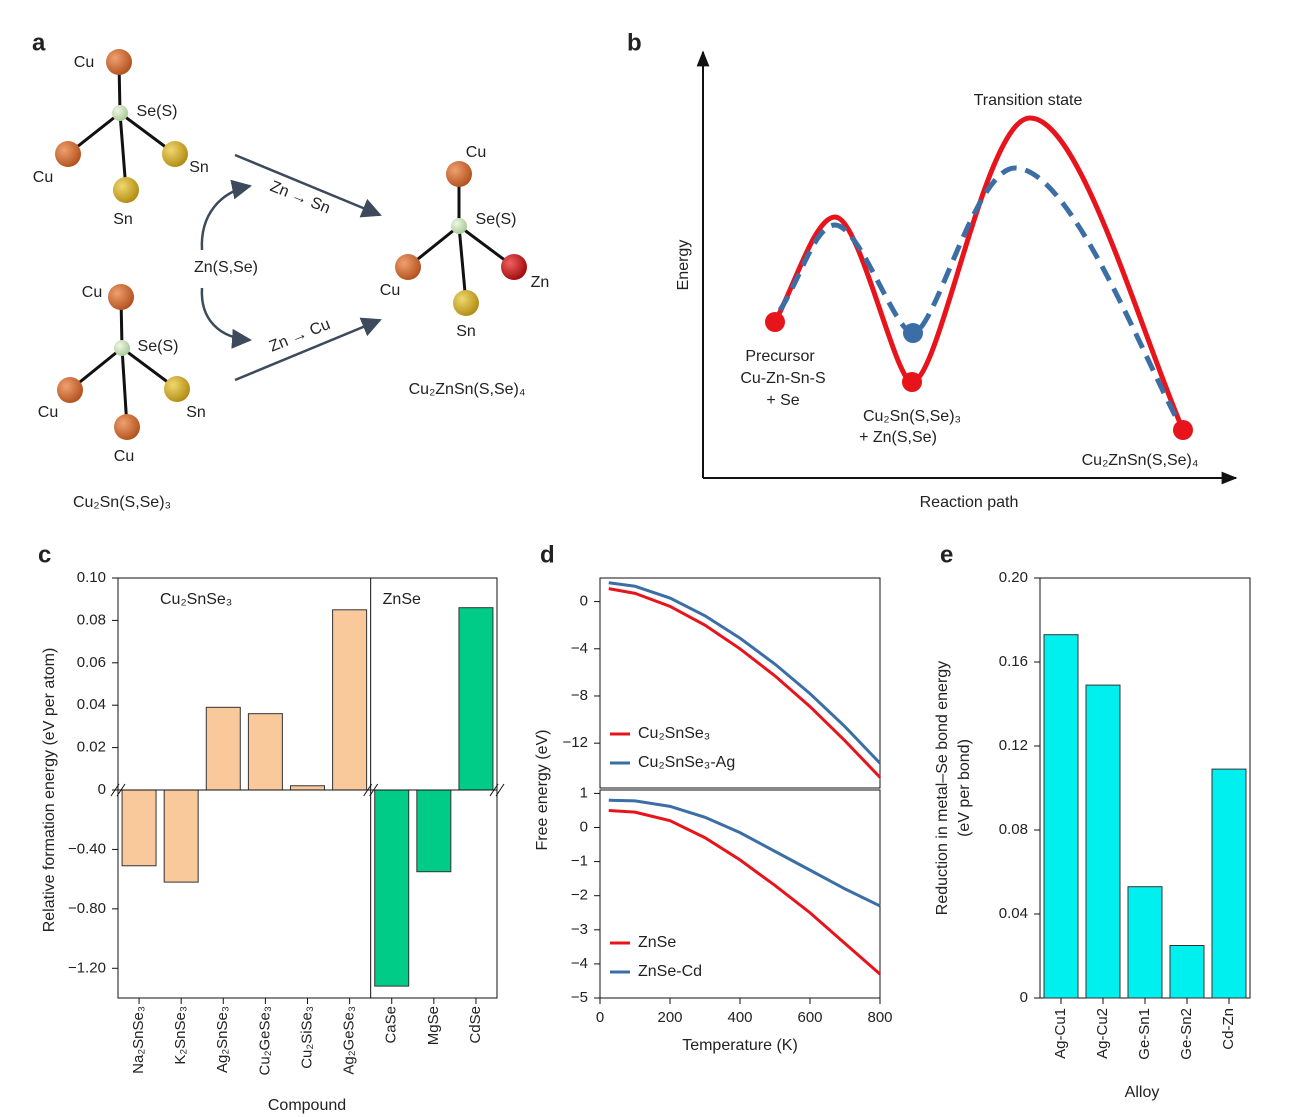 This screenshot has height=1117, width=1302. I want to click on y-tick-label: −0.80, so click(87, 908).